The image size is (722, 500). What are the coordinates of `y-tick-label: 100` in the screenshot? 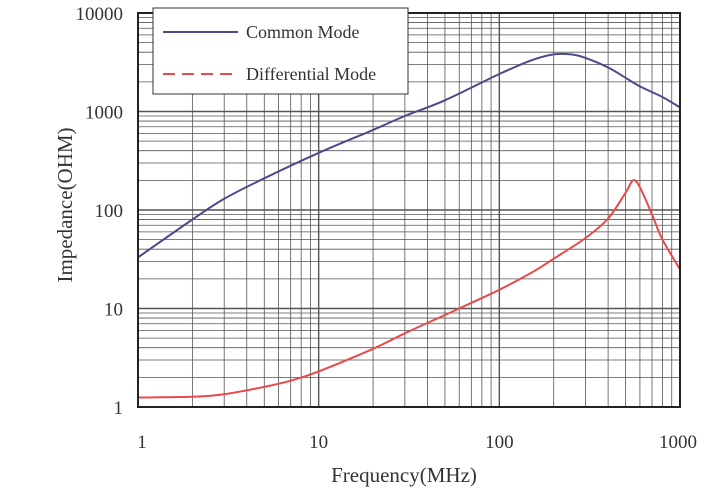 It's located at (109, 211).